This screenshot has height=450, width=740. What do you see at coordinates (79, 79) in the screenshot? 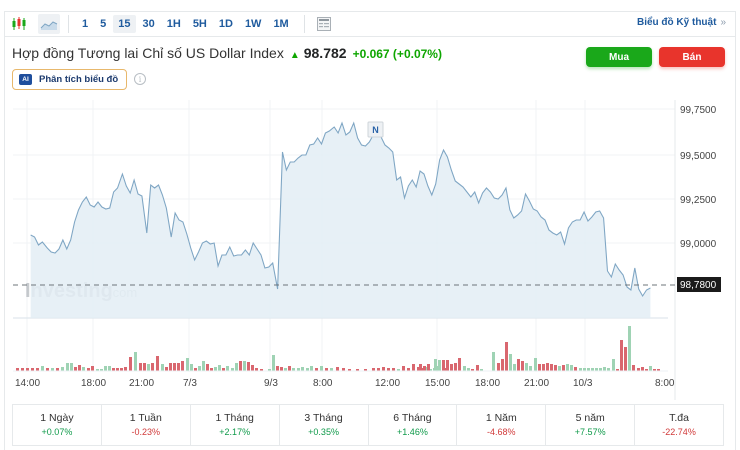
I see `ai-button-label: Phân tích biểu đồ` at bounding box center [79, 79].